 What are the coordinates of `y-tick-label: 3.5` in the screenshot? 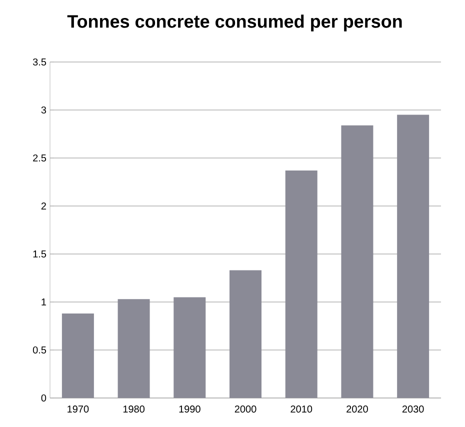 It's located at (39, 62).